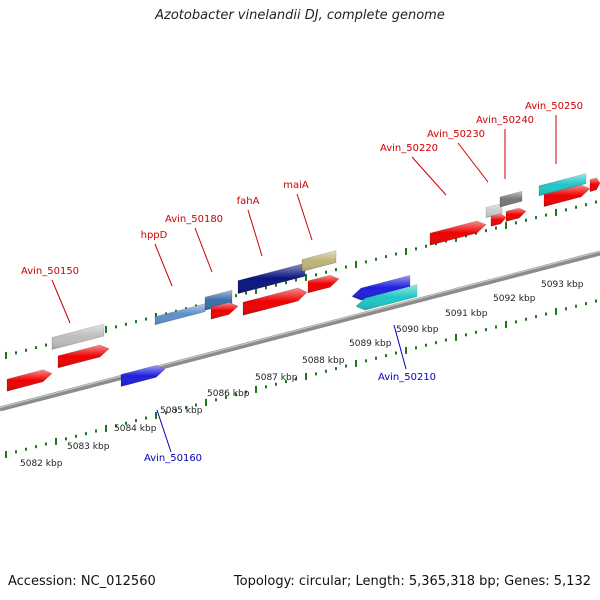 The width and height of the screenshot is (600, 600). Describe the element at coordinates (562, 285) in the screenshot. I see `kbp-label: 5093 kbp` at that location.